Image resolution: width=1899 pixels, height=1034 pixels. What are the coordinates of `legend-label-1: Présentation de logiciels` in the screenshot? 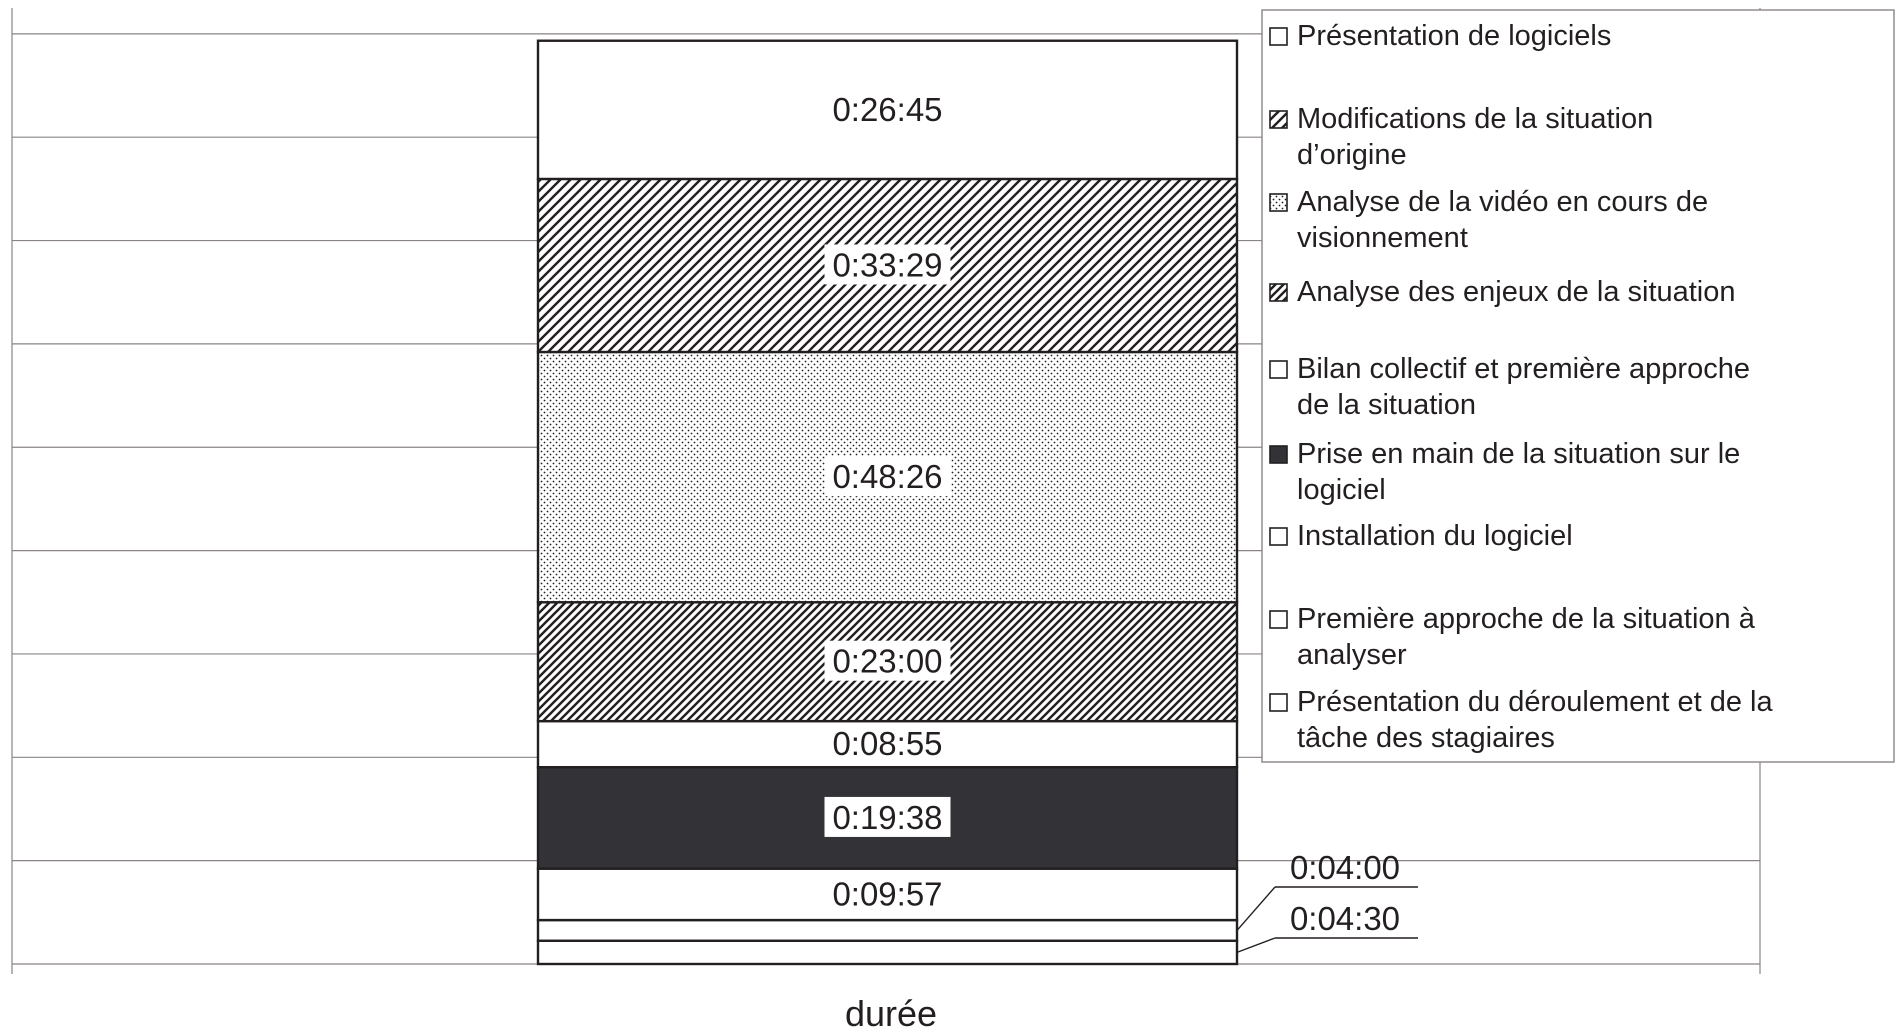 It's located at (1454, 36).